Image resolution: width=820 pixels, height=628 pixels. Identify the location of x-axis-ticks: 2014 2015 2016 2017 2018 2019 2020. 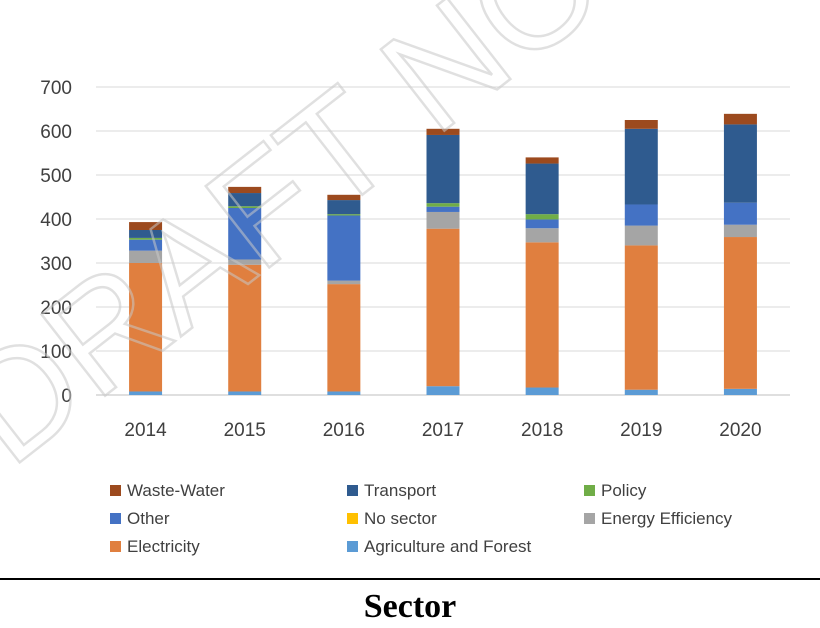
(442, 430).